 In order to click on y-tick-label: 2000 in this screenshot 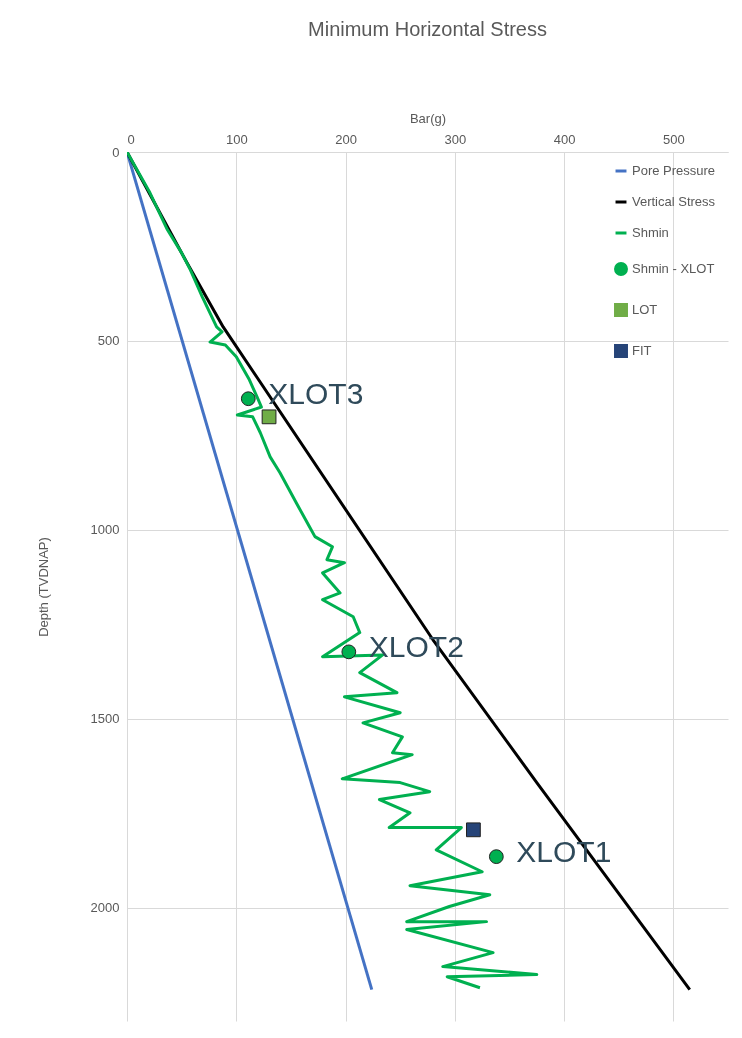, I will do `click(105, 908)`.